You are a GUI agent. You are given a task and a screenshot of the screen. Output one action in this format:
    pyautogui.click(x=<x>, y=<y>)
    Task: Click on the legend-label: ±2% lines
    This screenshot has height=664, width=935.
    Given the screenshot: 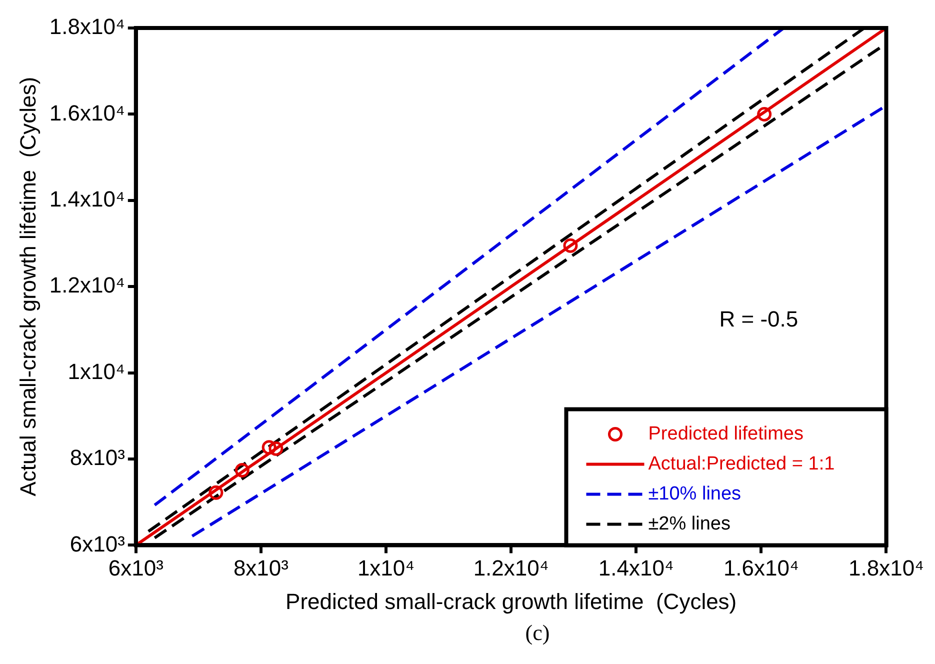 What is the action you would take?
    pyautogui.click(x=689, y=523)
    